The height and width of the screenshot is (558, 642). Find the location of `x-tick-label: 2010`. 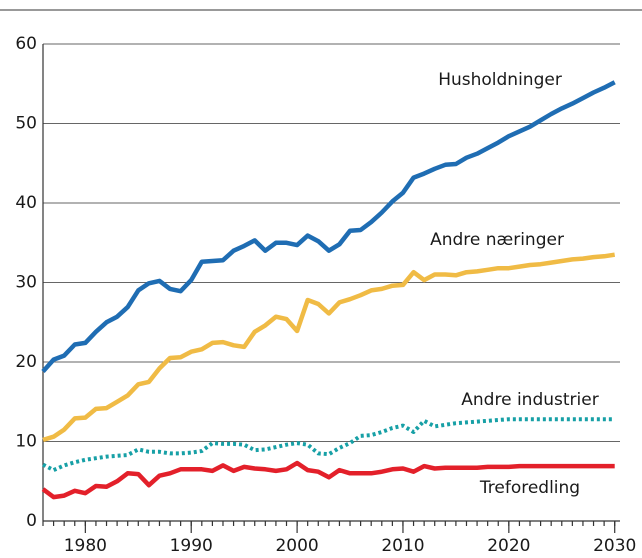

x-tick-label: 2010 is located at coordinates (402, 546).